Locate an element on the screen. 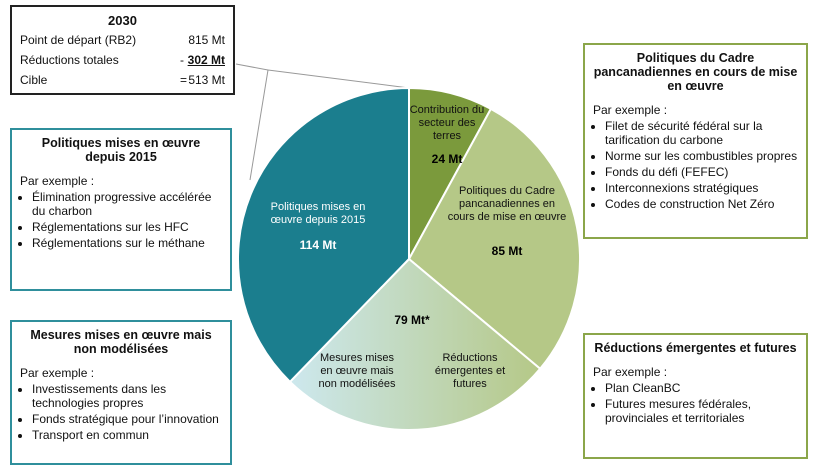  slice-label: Politiques mises en œuvre depuis 2015 is located at coordinates (318, 213).